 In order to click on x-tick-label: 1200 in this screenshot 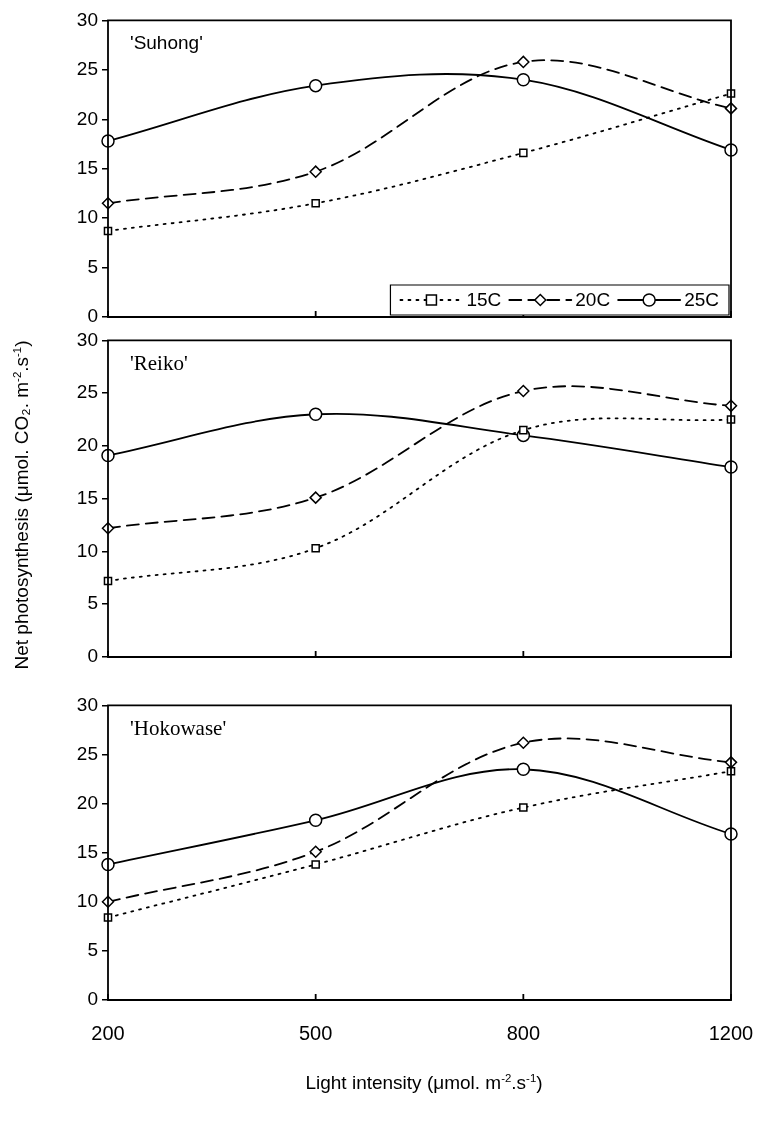, I will do `click(731, 1032)`.